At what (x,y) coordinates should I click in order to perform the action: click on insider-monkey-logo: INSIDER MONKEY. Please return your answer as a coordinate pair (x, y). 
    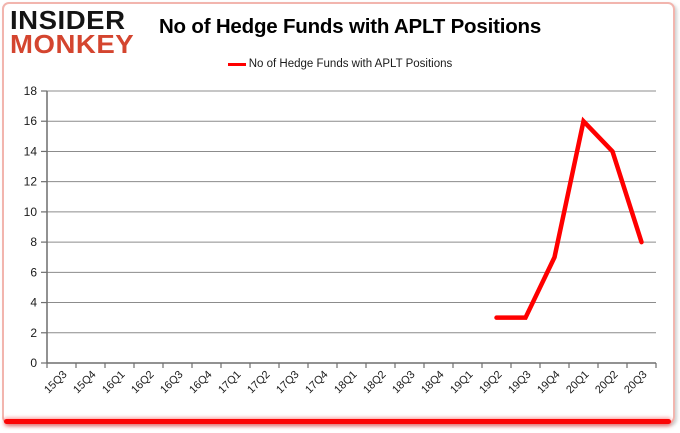
    Looking at the image, I should click on (72, 32).